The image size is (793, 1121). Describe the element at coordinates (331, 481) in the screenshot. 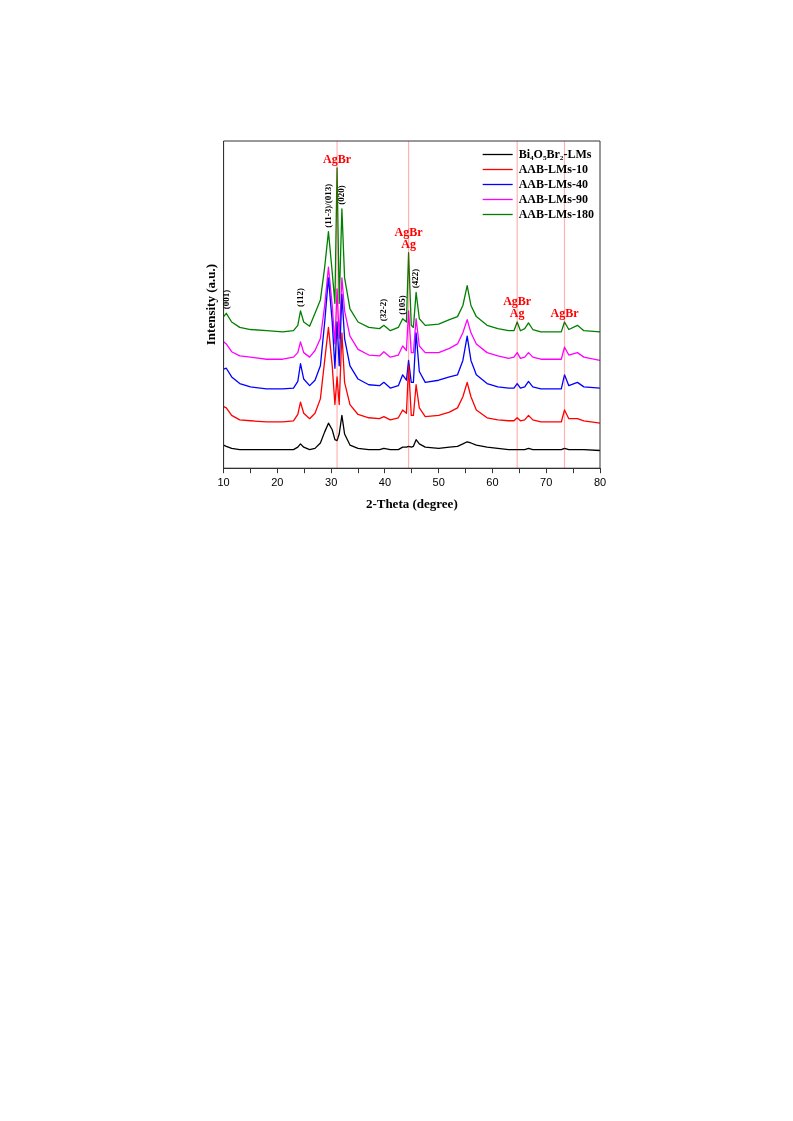

I see `x-tick-label: 30` at that location.